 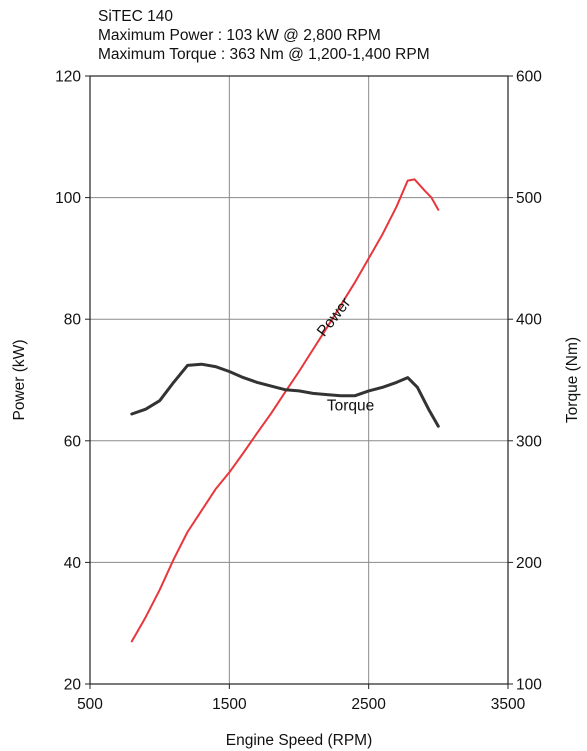 What do you see at coordinates (368, 704) in the screenshot?
I see `x-tick-label-2: 2500` at bounding box center [368, 704].